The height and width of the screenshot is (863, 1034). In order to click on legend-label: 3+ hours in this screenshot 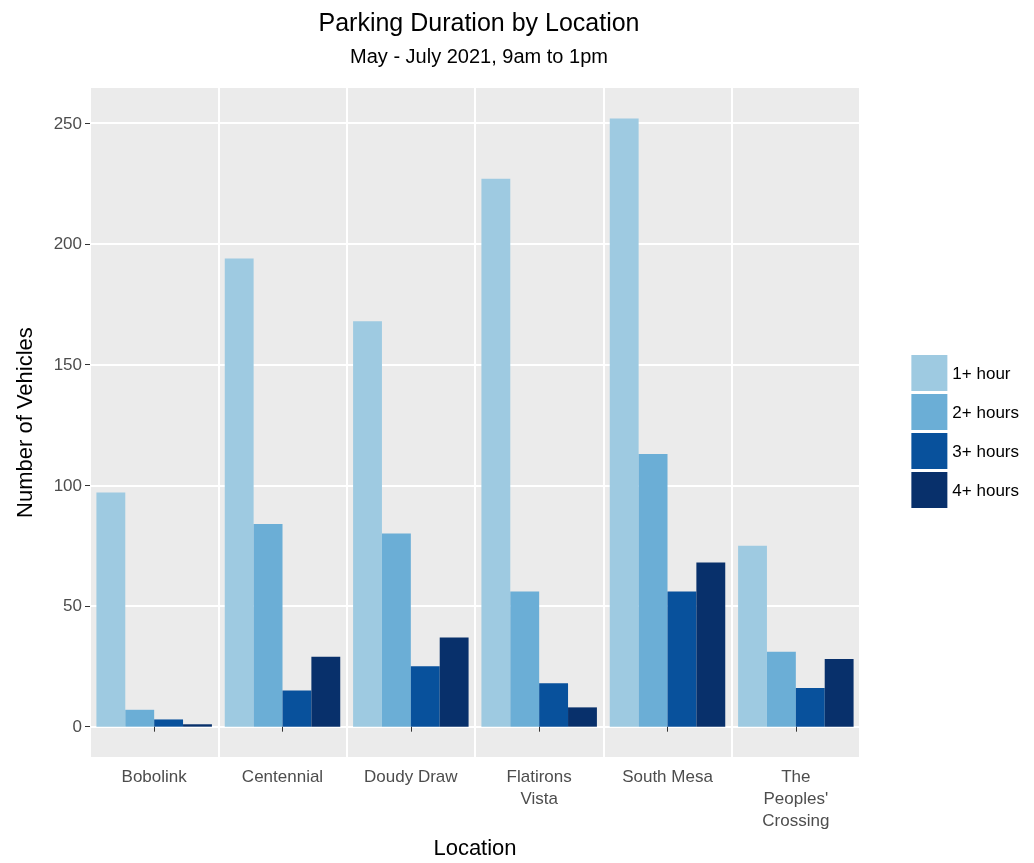, I will do `click(986, 451)`.